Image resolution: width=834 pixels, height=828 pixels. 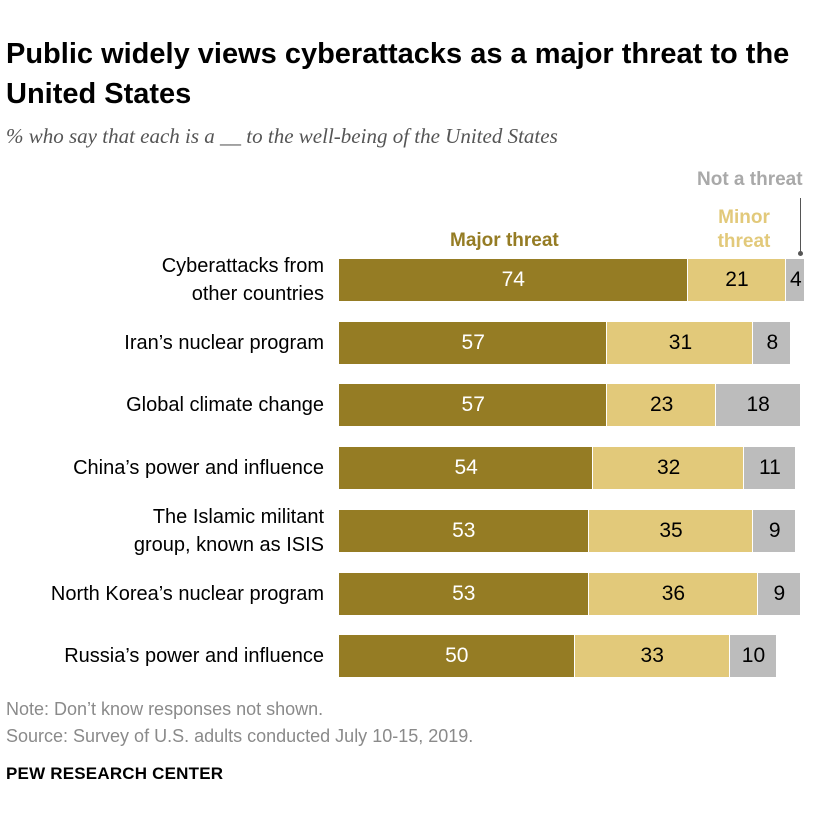 What do you see at coordinates (198, 468) in the screenshot?
I see `category-label-line: China’s power and influence` at bounding box center [198, 468].